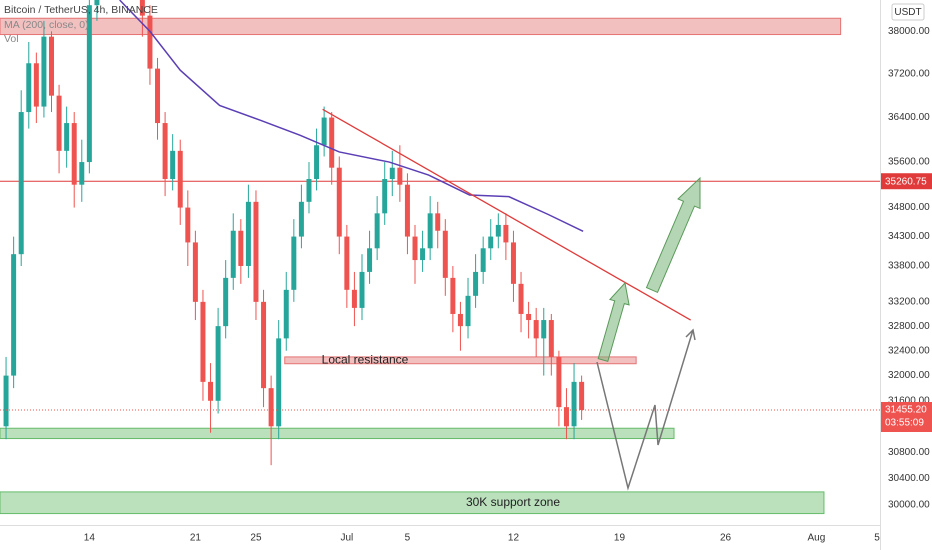 This screenshot has height=550, width=932. I want to click on y-tick-label: 30800.00, so click(909, 452).